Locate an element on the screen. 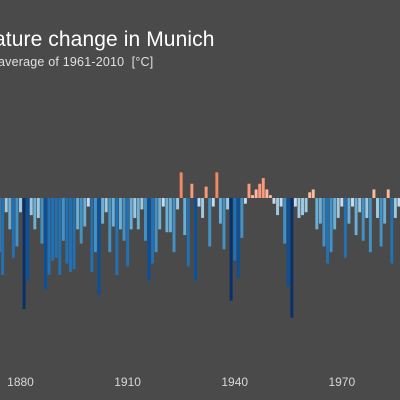 The height and width of the screenshot is (400, 400). bar-1921 is located at coordinates (167, 215).